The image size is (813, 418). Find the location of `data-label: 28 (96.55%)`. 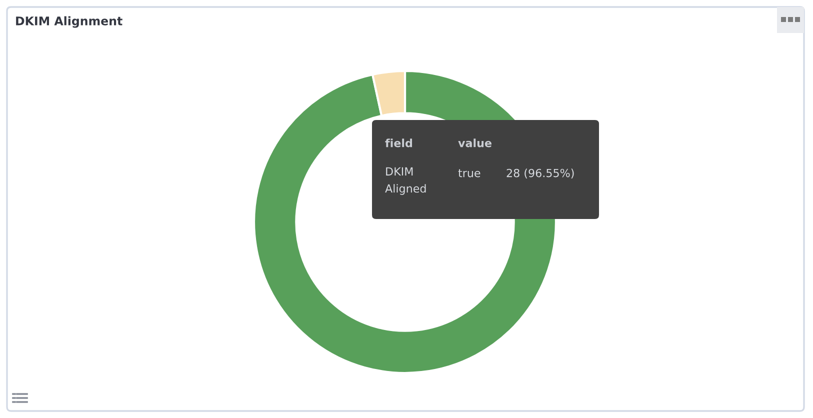

data-label: 28 (96.55%) is located at coordinates (540, 173).